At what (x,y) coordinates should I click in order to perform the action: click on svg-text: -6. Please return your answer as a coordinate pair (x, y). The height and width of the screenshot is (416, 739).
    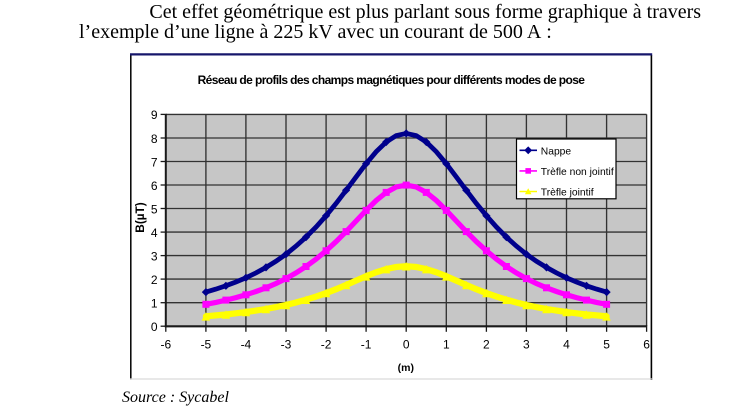
    Looking at the image, I should click on (165, 344).